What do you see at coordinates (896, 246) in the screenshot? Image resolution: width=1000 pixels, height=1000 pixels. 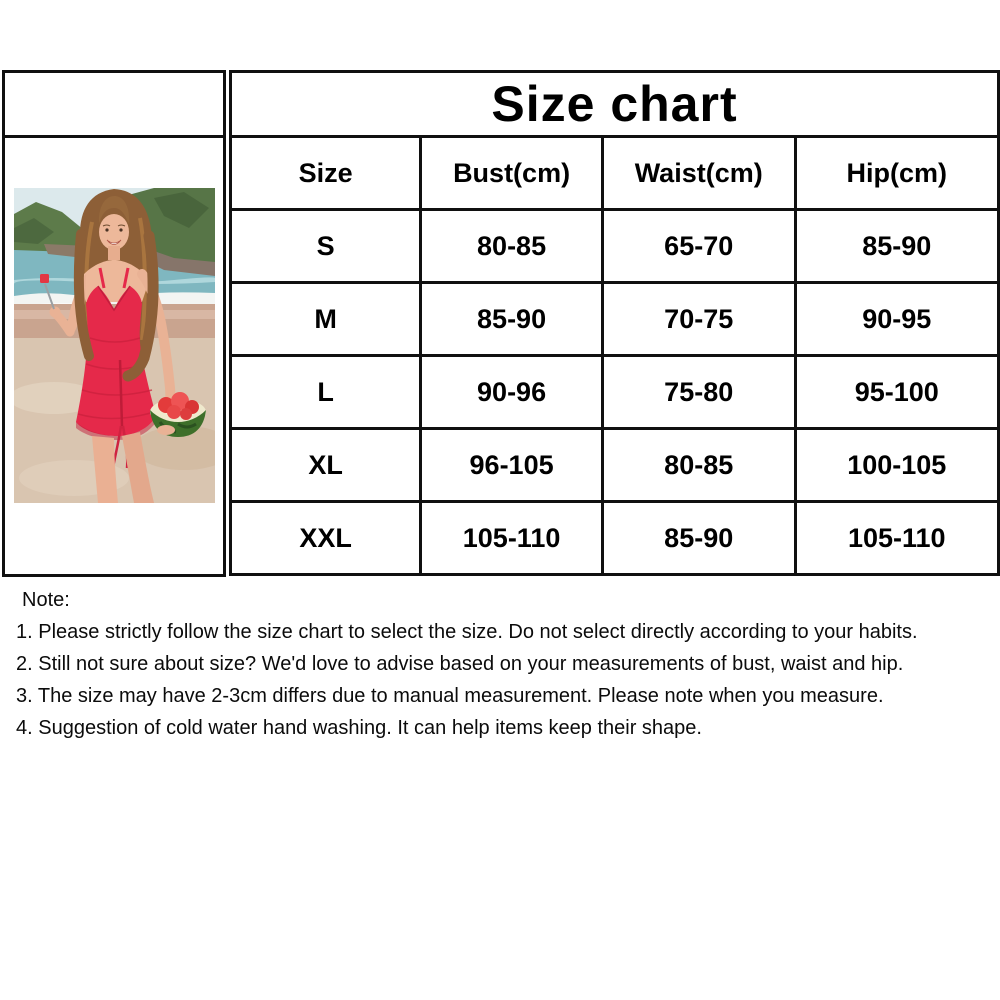 I see `cell-hip: 85-90` at bounding box center [896, 246].